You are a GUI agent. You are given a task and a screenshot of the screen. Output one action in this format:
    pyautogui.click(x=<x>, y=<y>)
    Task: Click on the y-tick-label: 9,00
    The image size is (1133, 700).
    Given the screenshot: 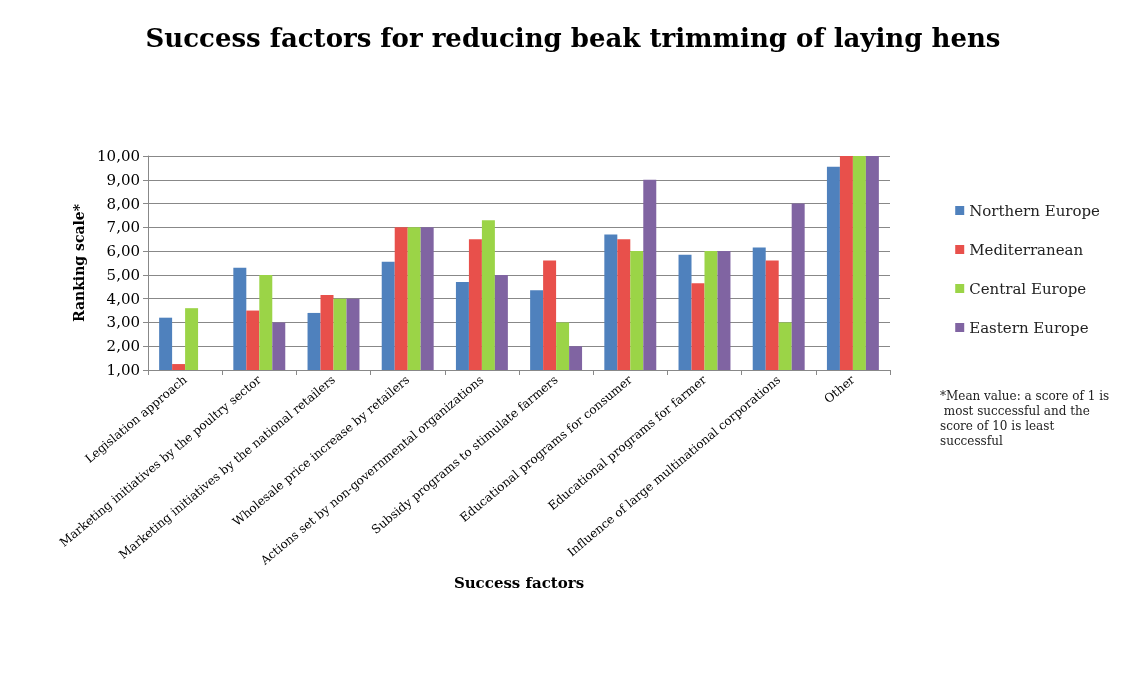 What is the action you would take?
    pyautogui.click(x=123, y=179)
    